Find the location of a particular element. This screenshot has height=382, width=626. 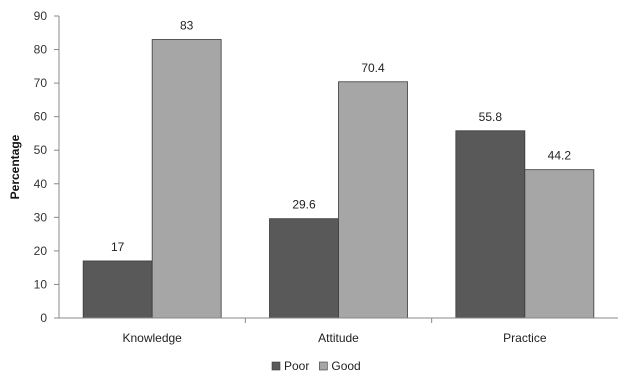

bar-poor-practice is located at coordinates (490, 224).